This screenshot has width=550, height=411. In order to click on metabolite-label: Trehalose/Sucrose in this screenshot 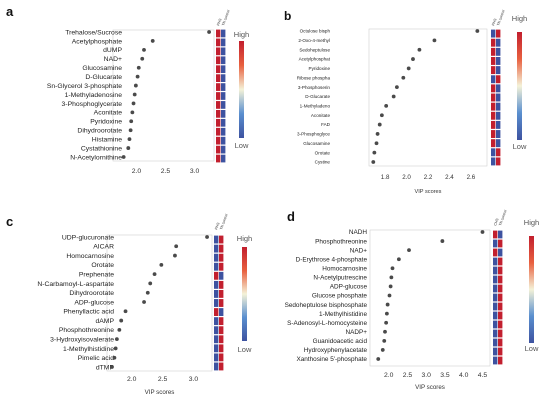, I will do `click(93, 32)`.